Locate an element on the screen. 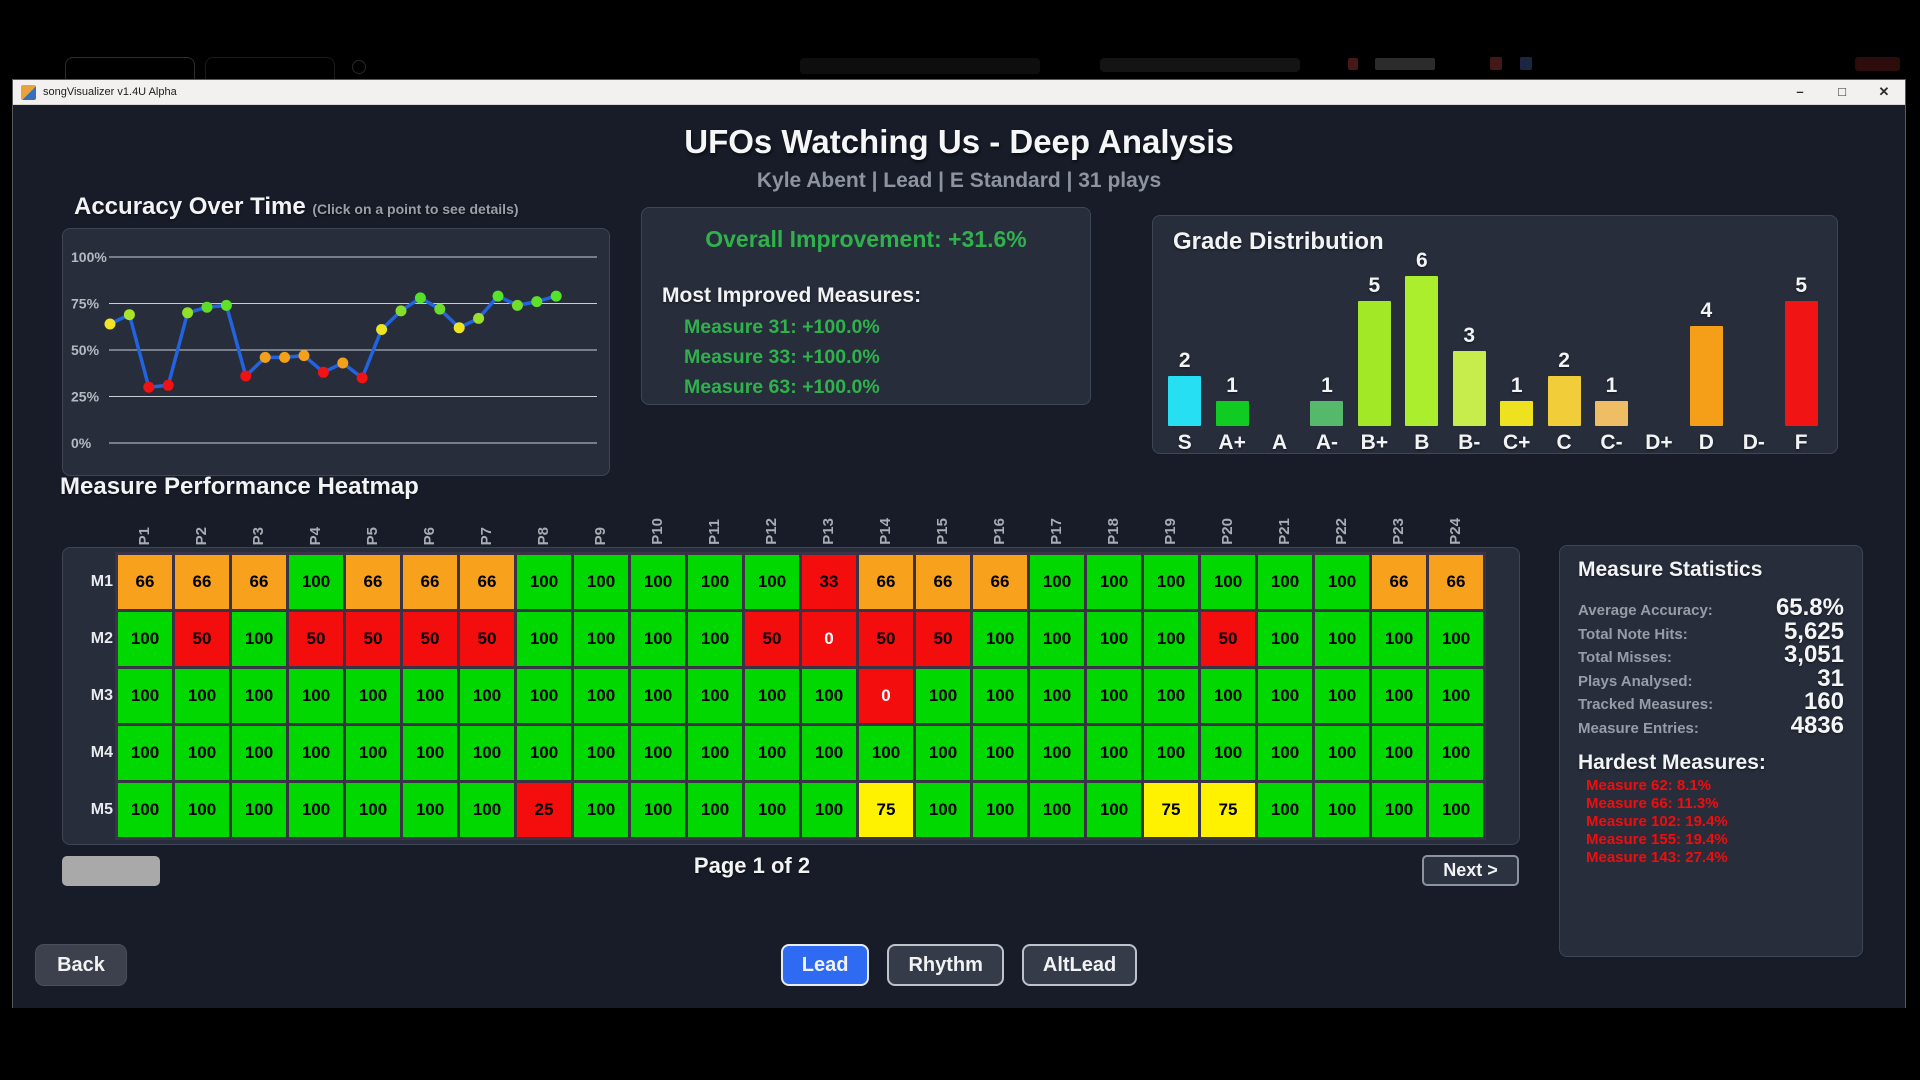  heatmap-column-header: P4 is located at coordinates (315, 535).